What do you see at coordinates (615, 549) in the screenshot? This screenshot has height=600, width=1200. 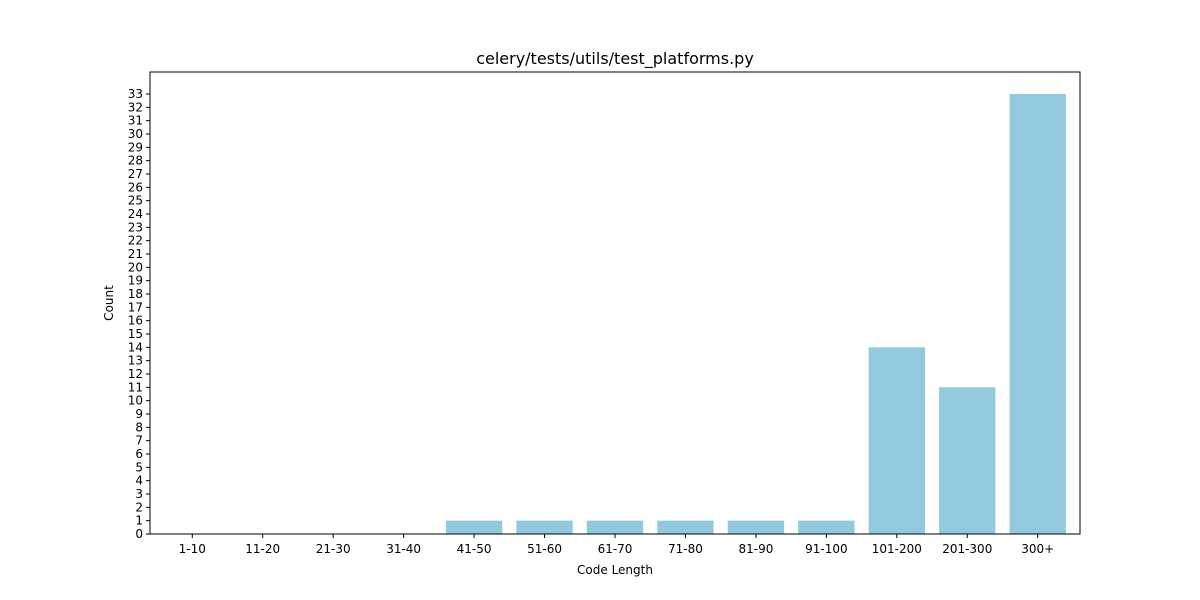 I see `x-tick-label: 61-70` at bounding box center [615, 549].